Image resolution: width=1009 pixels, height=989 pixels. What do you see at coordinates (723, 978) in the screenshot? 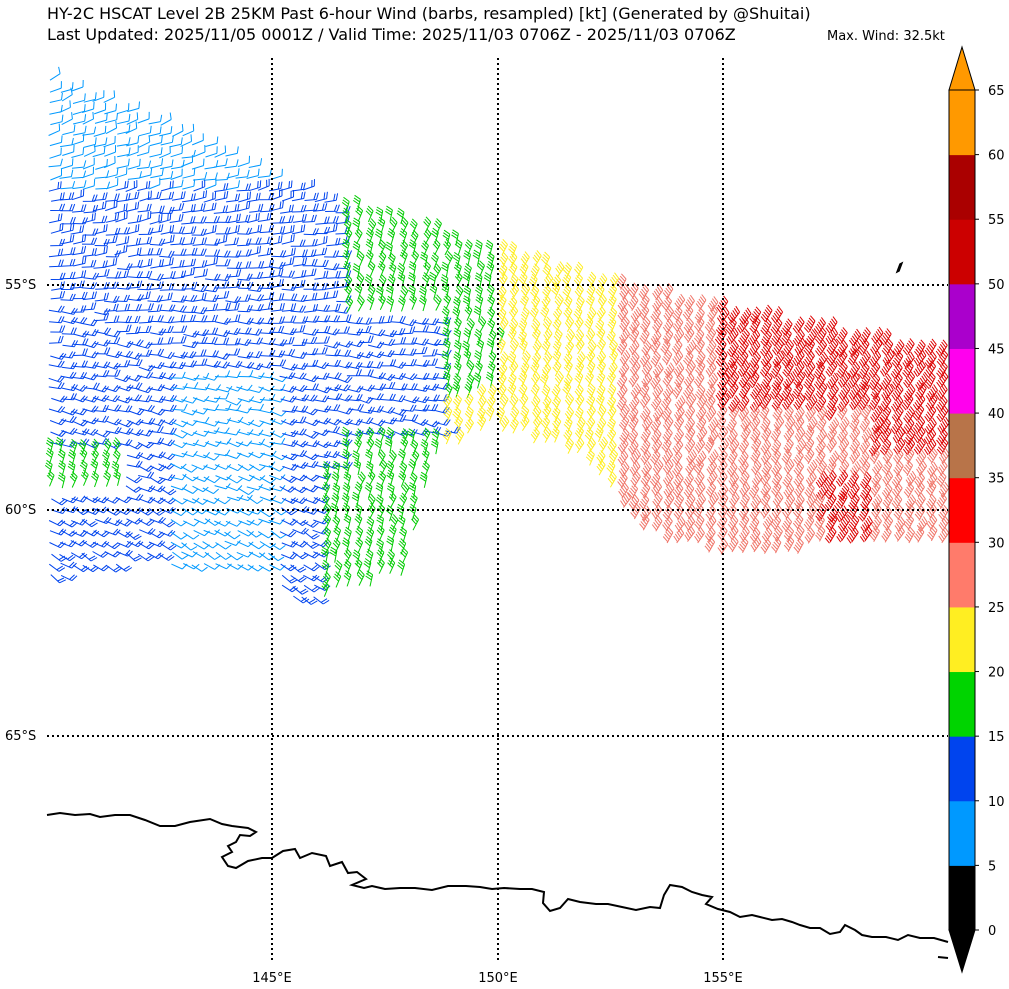
I see `lon-label-155e: 155°E` at bounding box center [723, 978].